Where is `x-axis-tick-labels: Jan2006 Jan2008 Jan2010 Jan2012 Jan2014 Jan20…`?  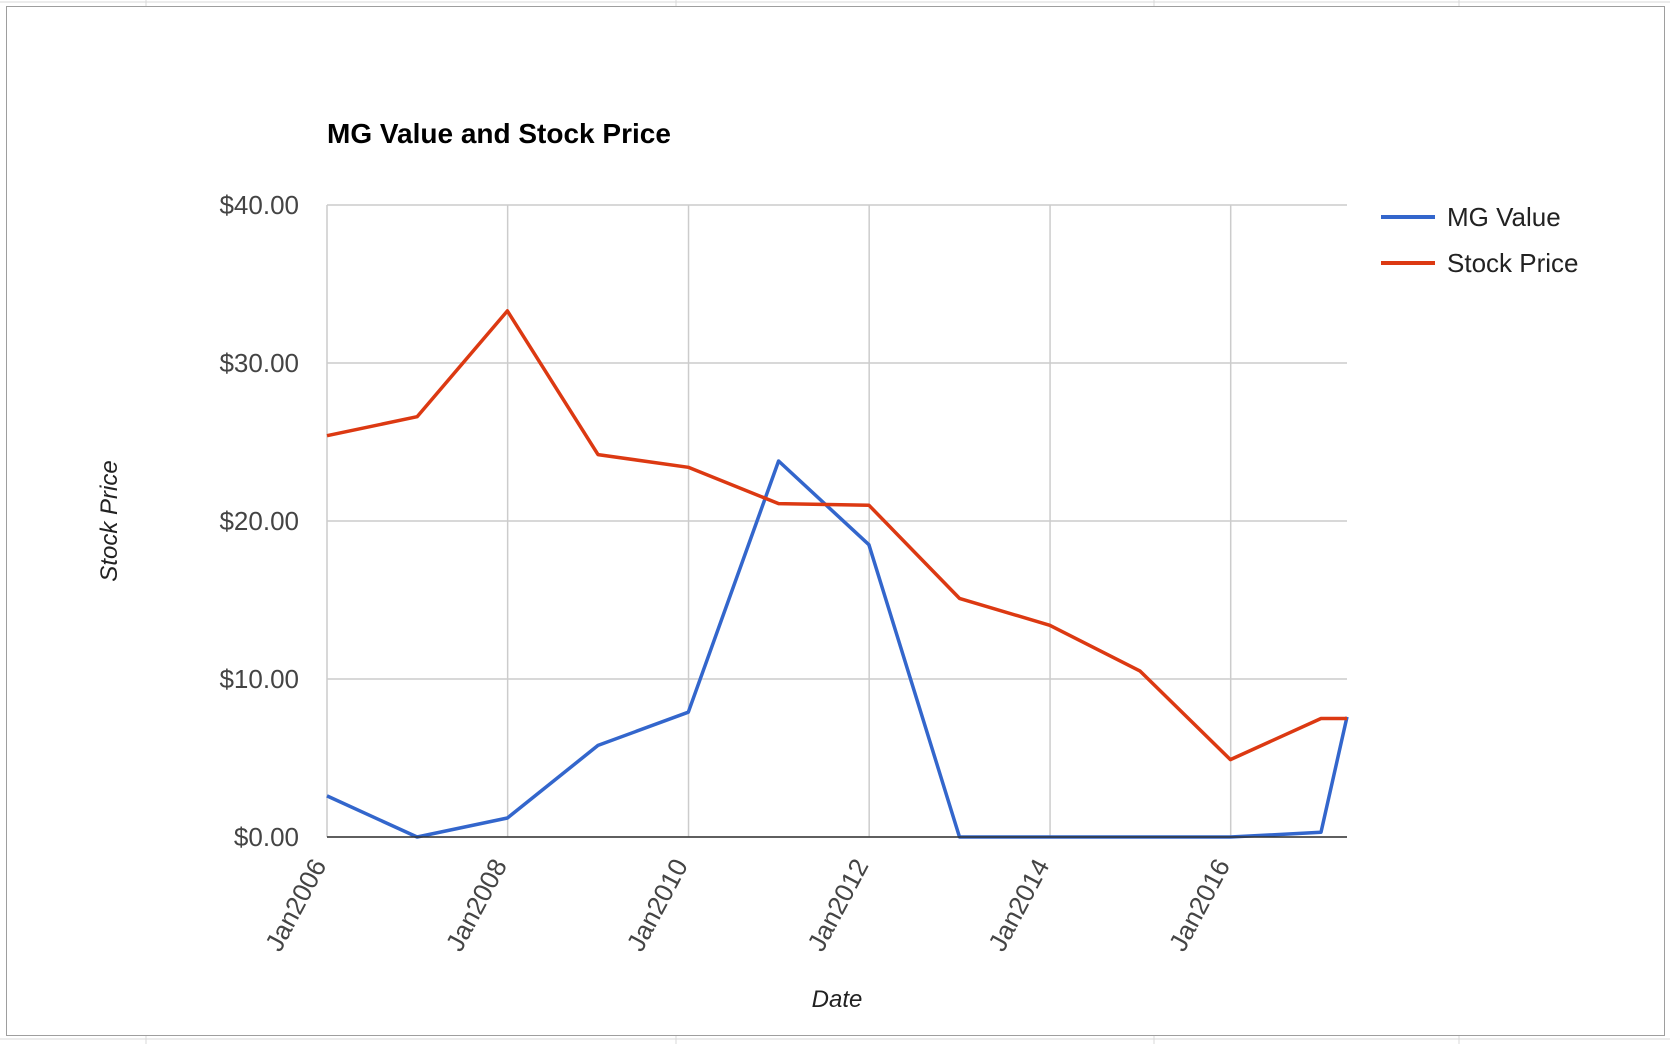 x-axis-tick-labels: Jan2006 Jan2008 Jan2010 Jan2012 Jan2014 Jan20… is located at coordinates (747, 905).